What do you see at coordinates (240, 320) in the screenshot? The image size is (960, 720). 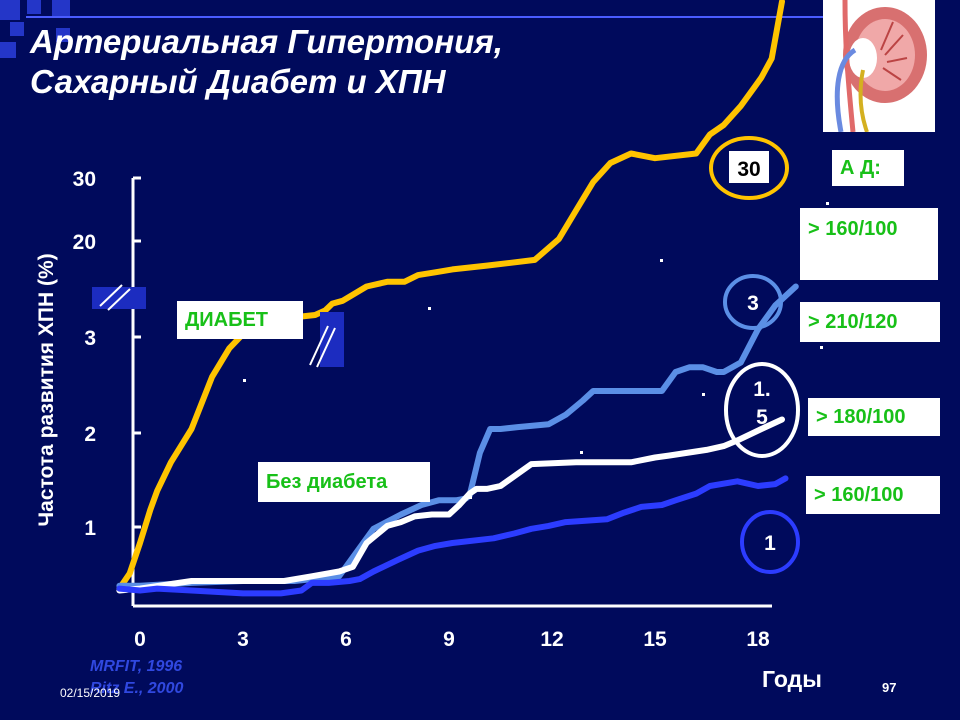 I see `group-label-diabetes: ДИАБЕТ` at bounding box center [240, 320].